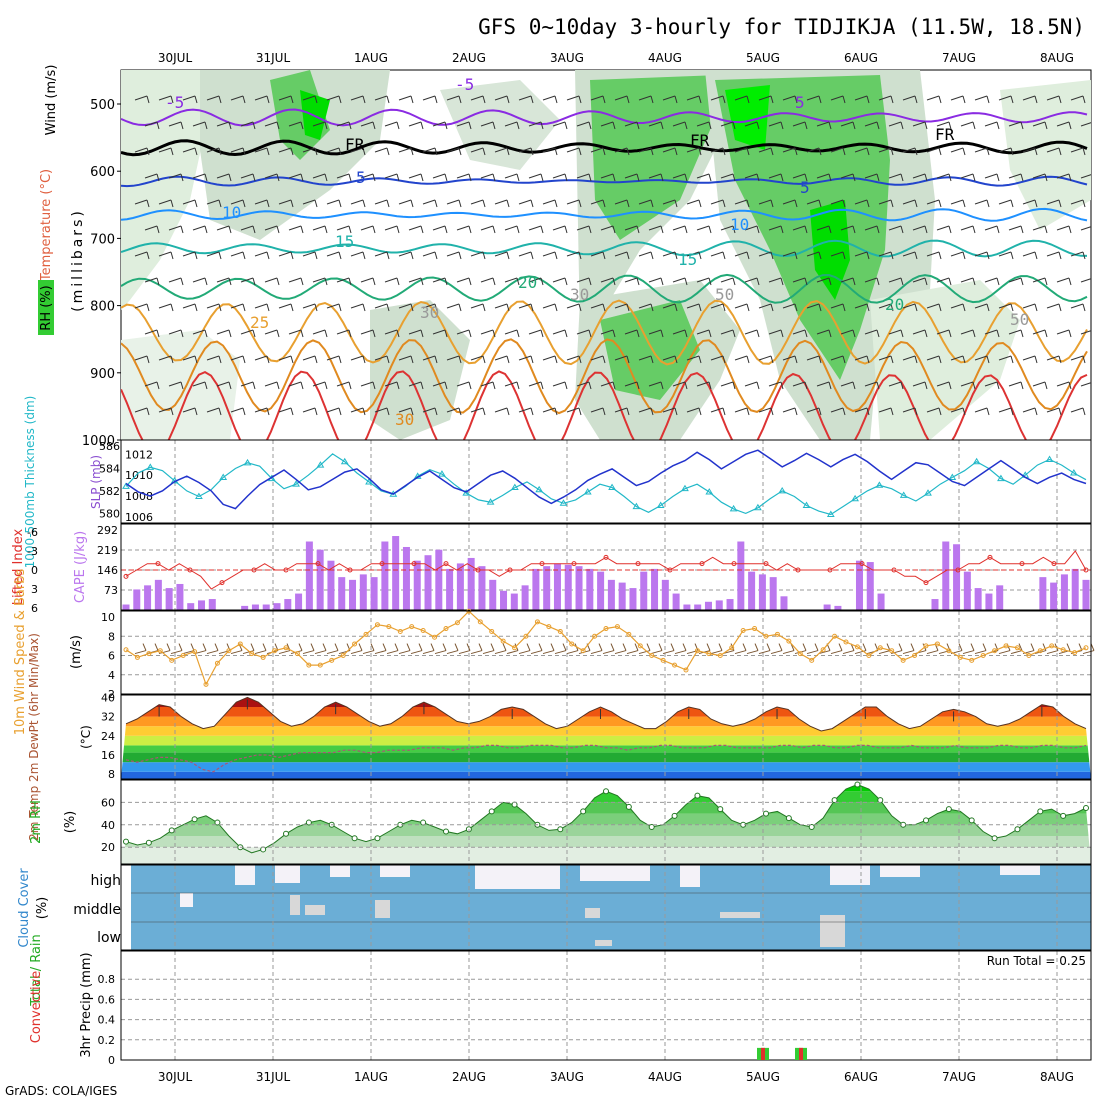 This screenshot has width=1100, height=1100. I want to click on temp-band, so click(606, 712).